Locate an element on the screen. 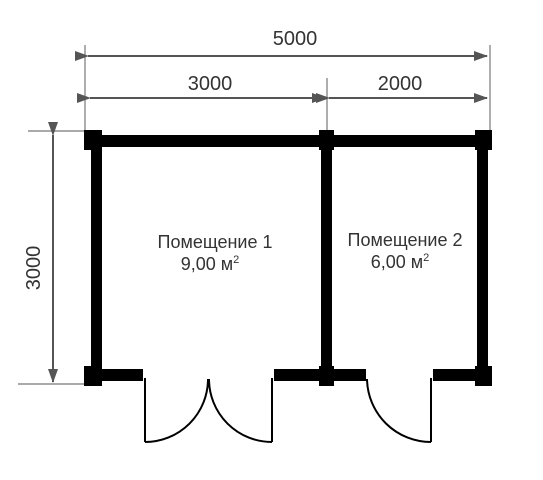 This screenshot has width=543, height=480. room-1-name: Помещение 1 is located at coordinates (215, 242).